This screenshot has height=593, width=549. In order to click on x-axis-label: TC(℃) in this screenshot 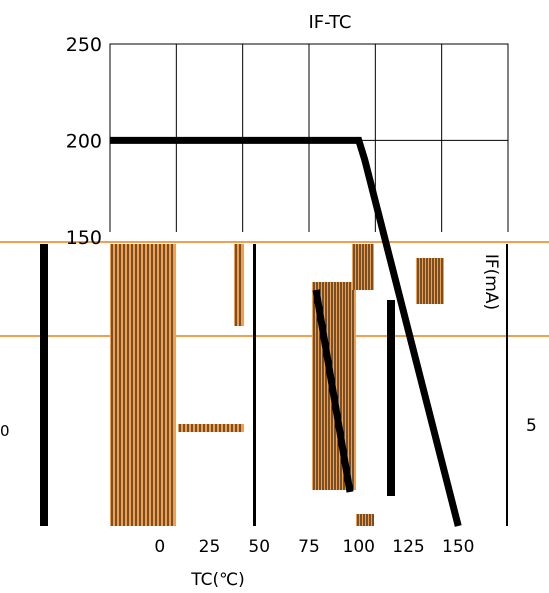, I will do `click(217, 580)`.